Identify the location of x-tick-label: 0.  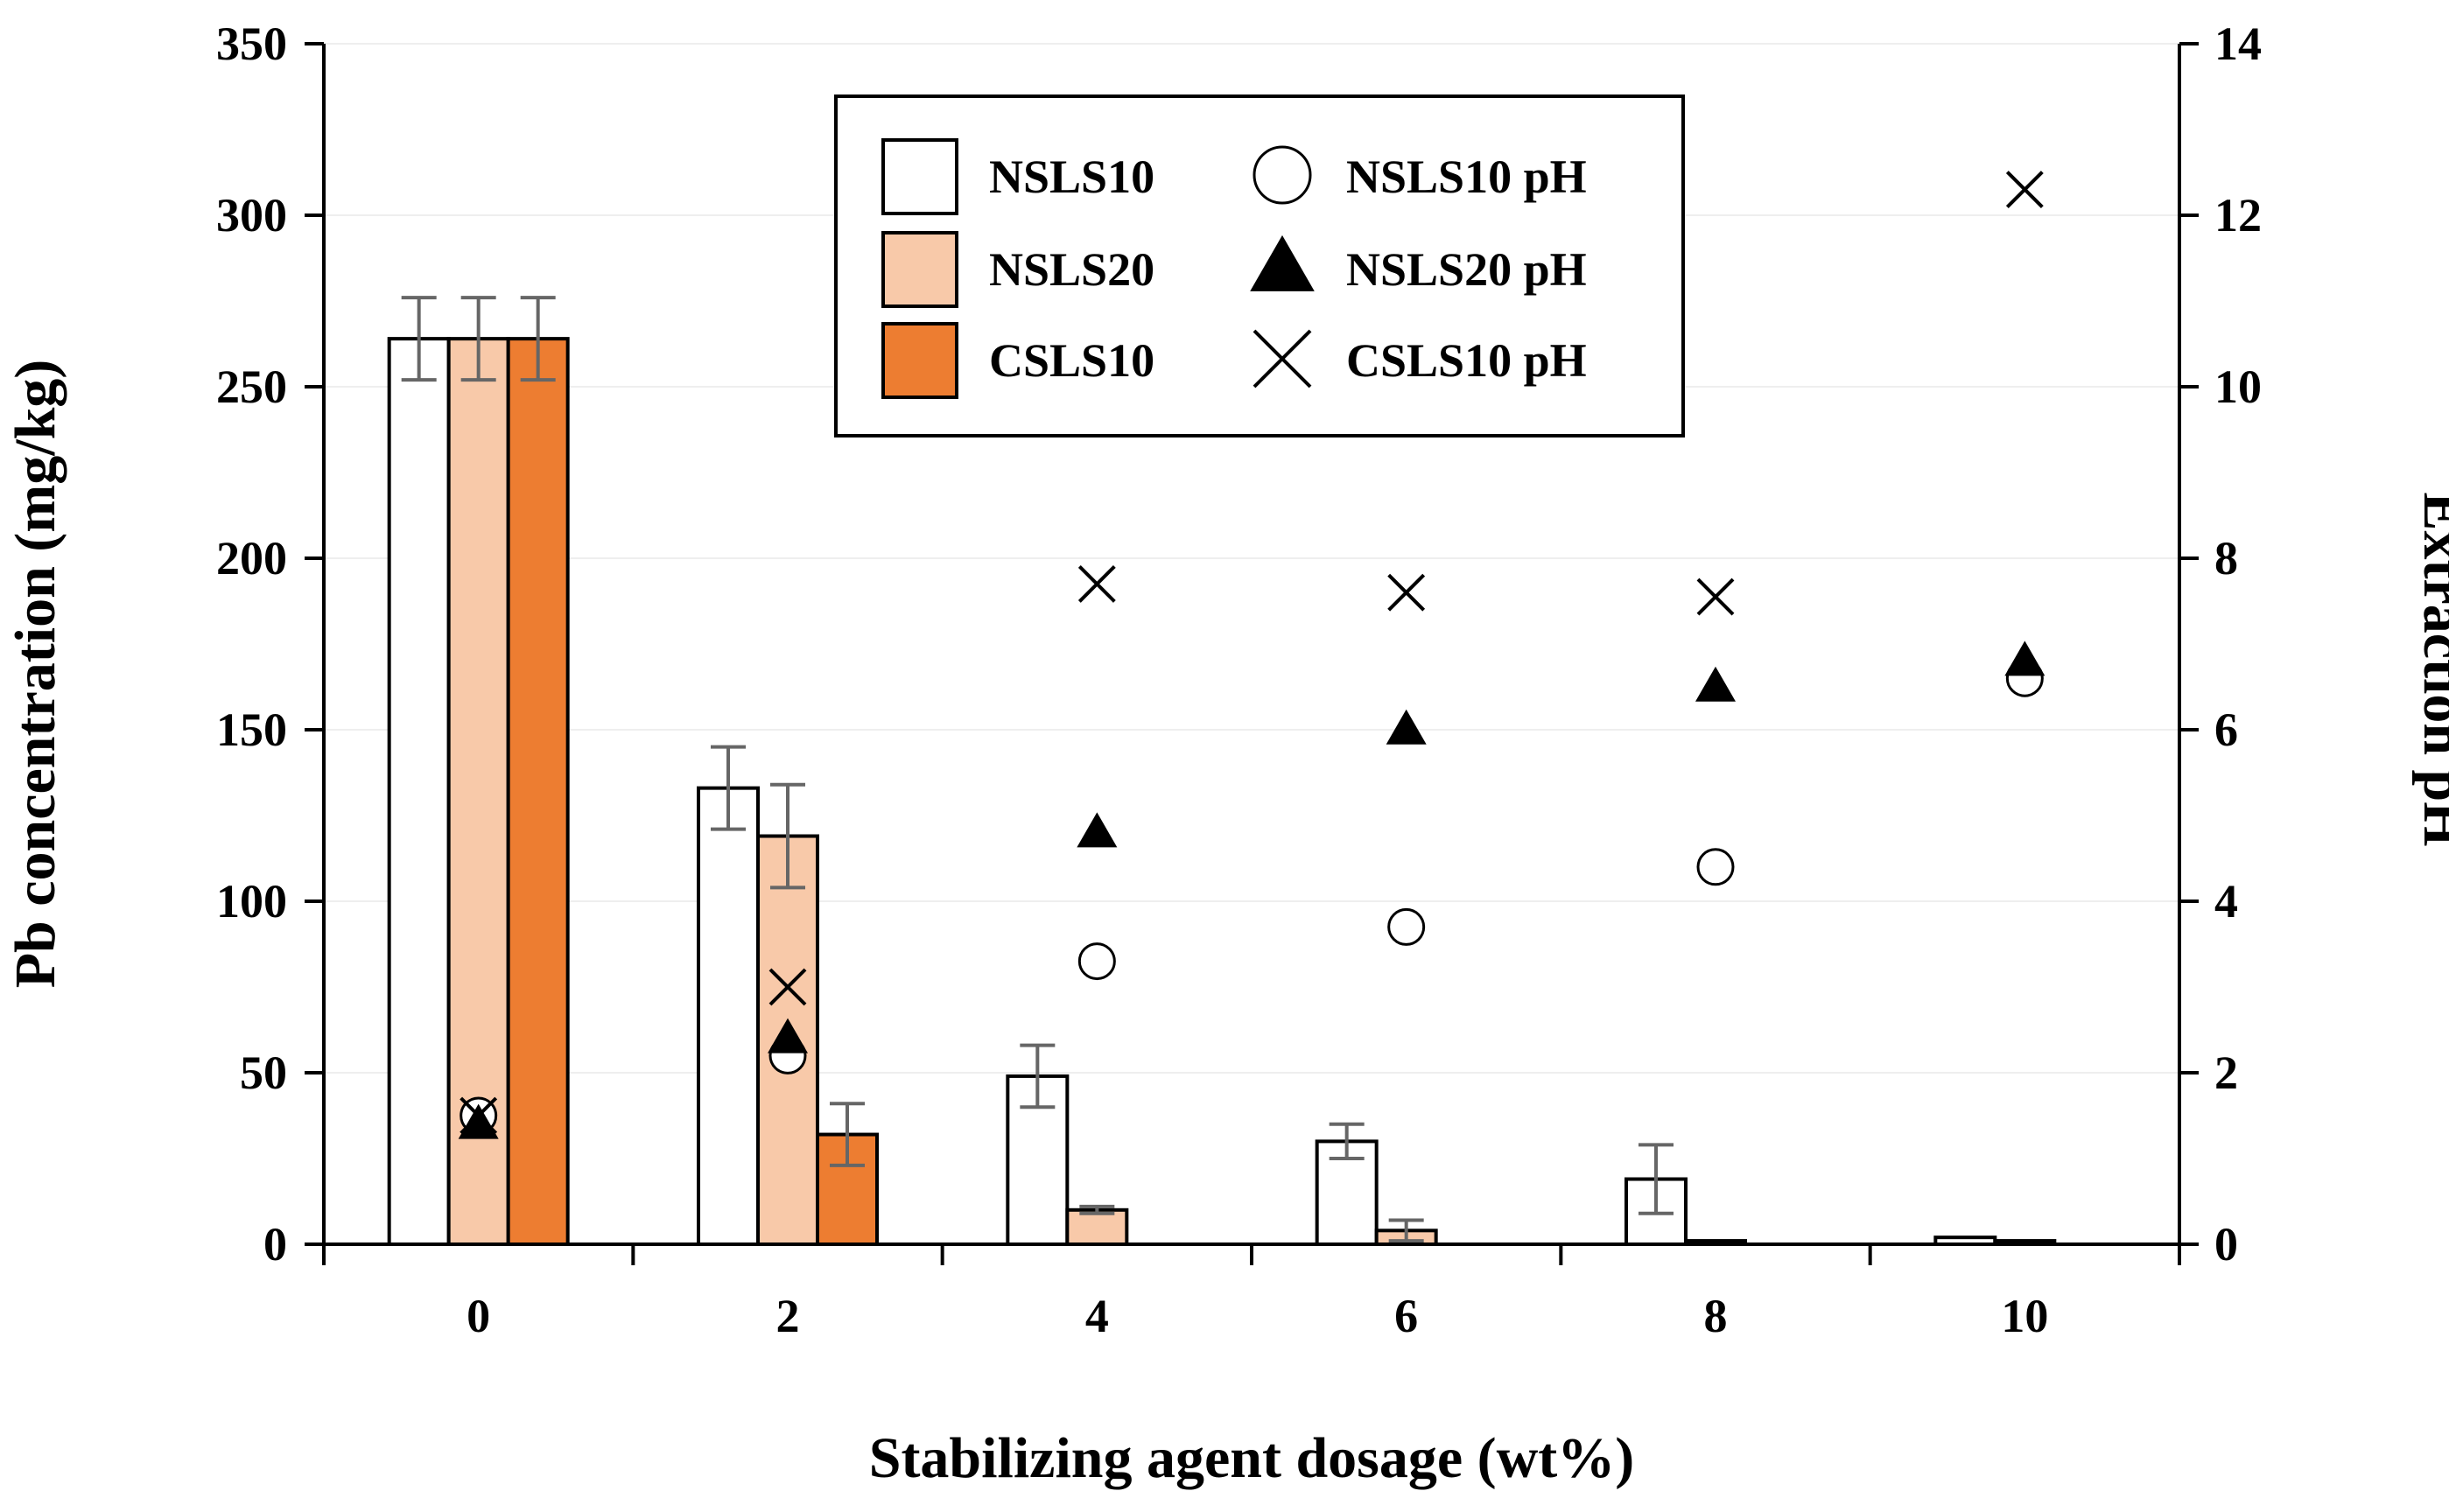
(478, 1316).